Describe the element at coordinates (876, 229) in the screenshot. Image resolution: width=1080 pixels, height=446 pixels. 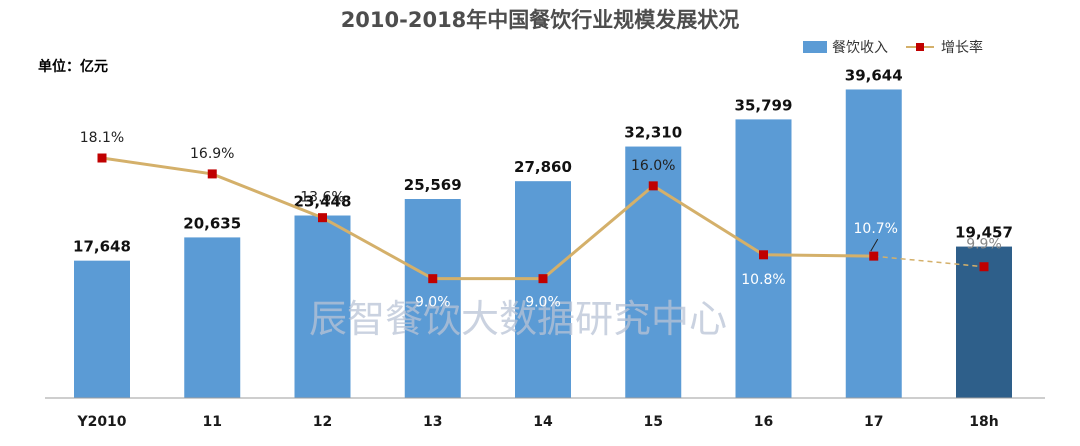
I see `growth-rate-label: 10.7%` at that location.